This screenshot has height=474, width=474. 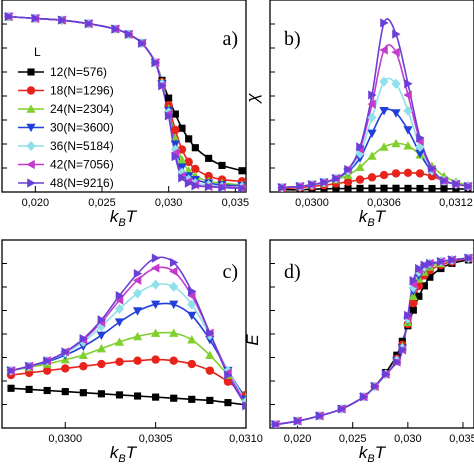 What do you see at coordinates (82, 91) in the screenshot?
I see `legend-entry-label: 18(N=1296)` at bounding box center [82, 91].